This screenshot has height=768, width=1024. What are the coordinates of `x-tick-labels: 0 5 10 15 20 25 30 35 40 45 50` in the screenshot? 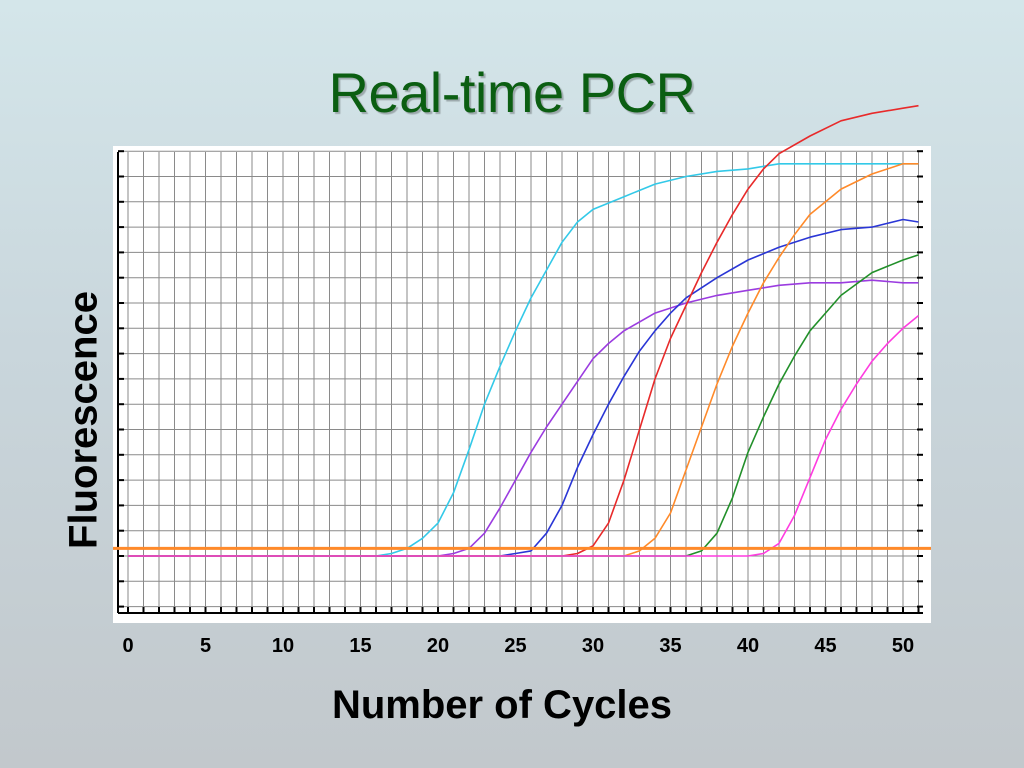 It's located at (518, 646).